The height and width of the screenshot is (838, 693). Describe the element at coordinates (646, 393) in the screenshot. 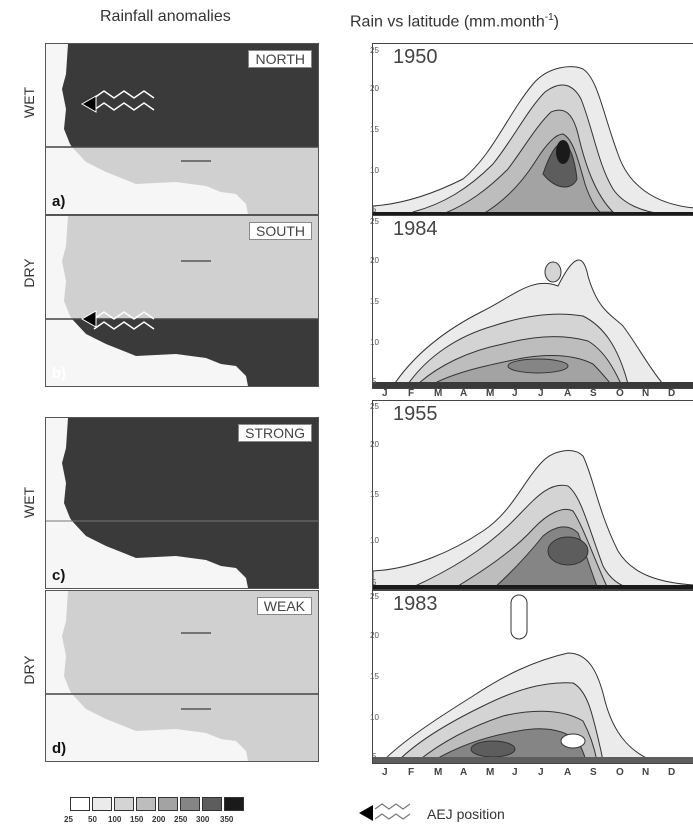

I see `month-1-nov: N` at that location.